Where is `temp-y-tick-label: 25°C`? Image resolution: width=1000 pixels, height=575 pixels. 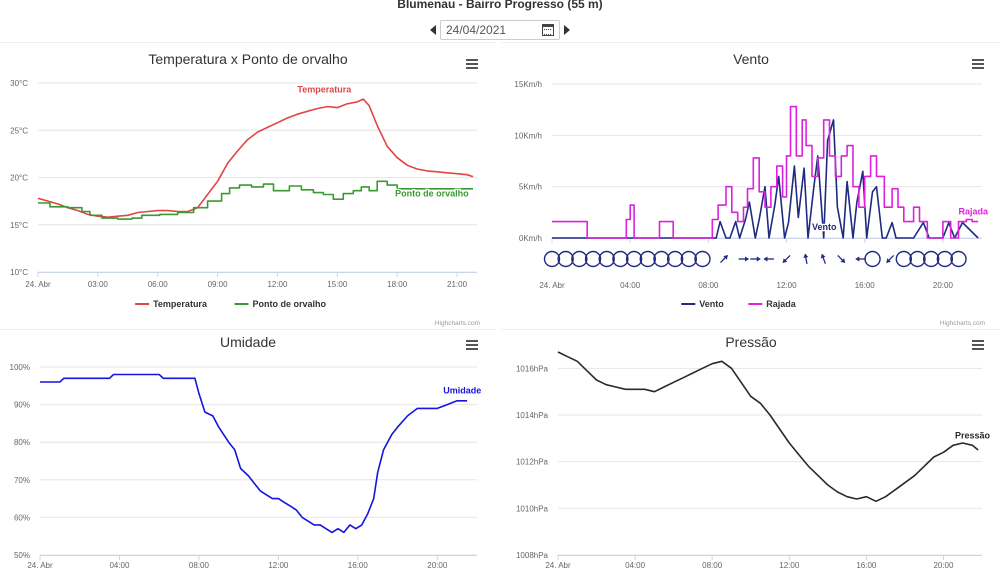 temp-y-tick-label: 25°C is located at coordinates (19, 130).